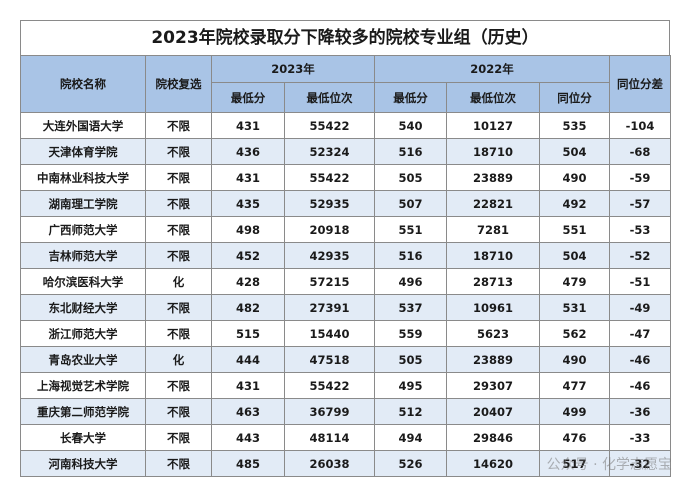 Image resolution: width=690 pixels, height=492 pixels. Describe the element at coordinates (640, 333) in the screenshot. I see `cell-rank-score-diff: -47` at that location.